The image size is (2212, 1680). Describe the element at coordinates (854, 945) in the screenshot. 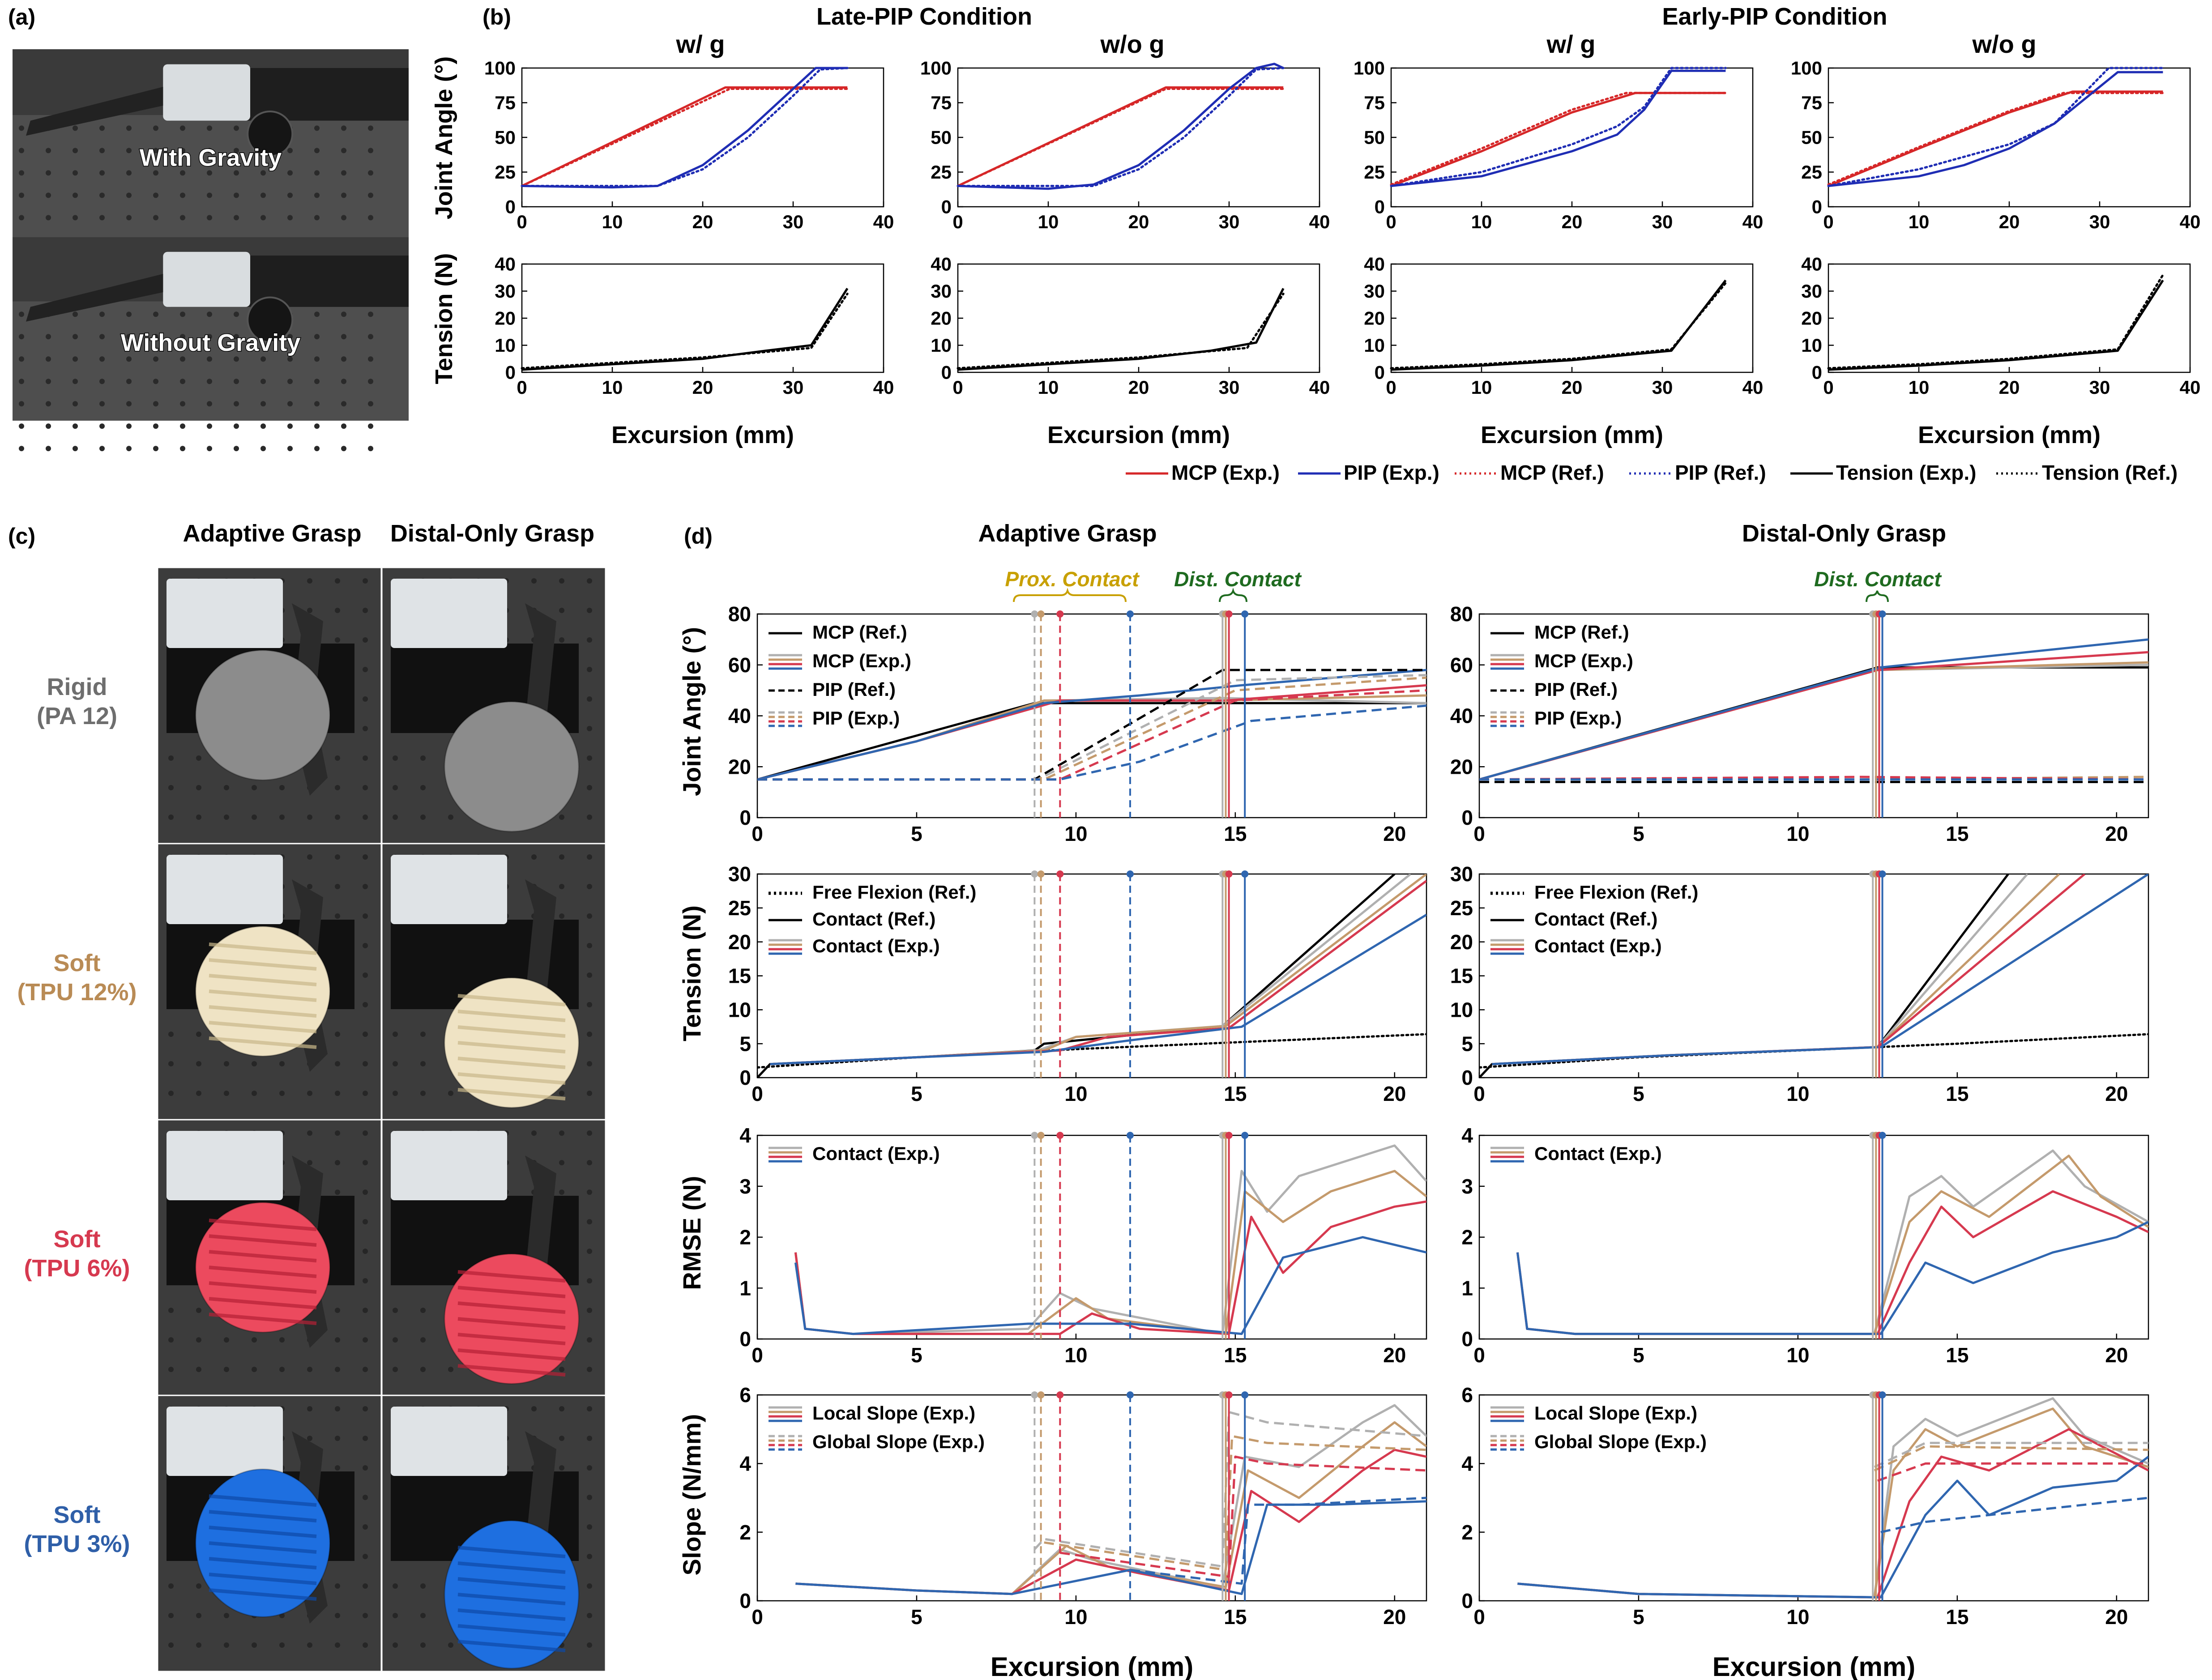

I see `legend-entry: Contact (Exp.)` at that location.